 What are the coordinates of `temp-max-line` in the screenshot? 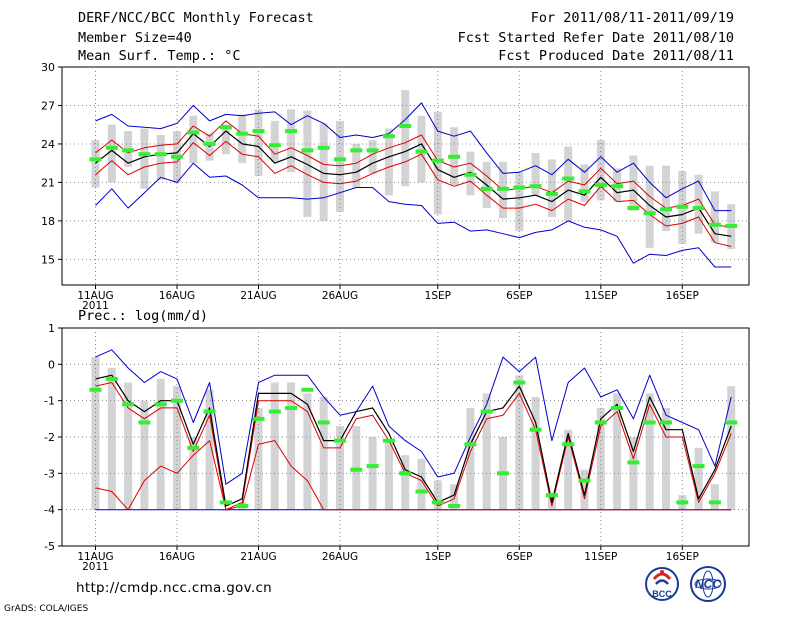 It's located at (413, 157).